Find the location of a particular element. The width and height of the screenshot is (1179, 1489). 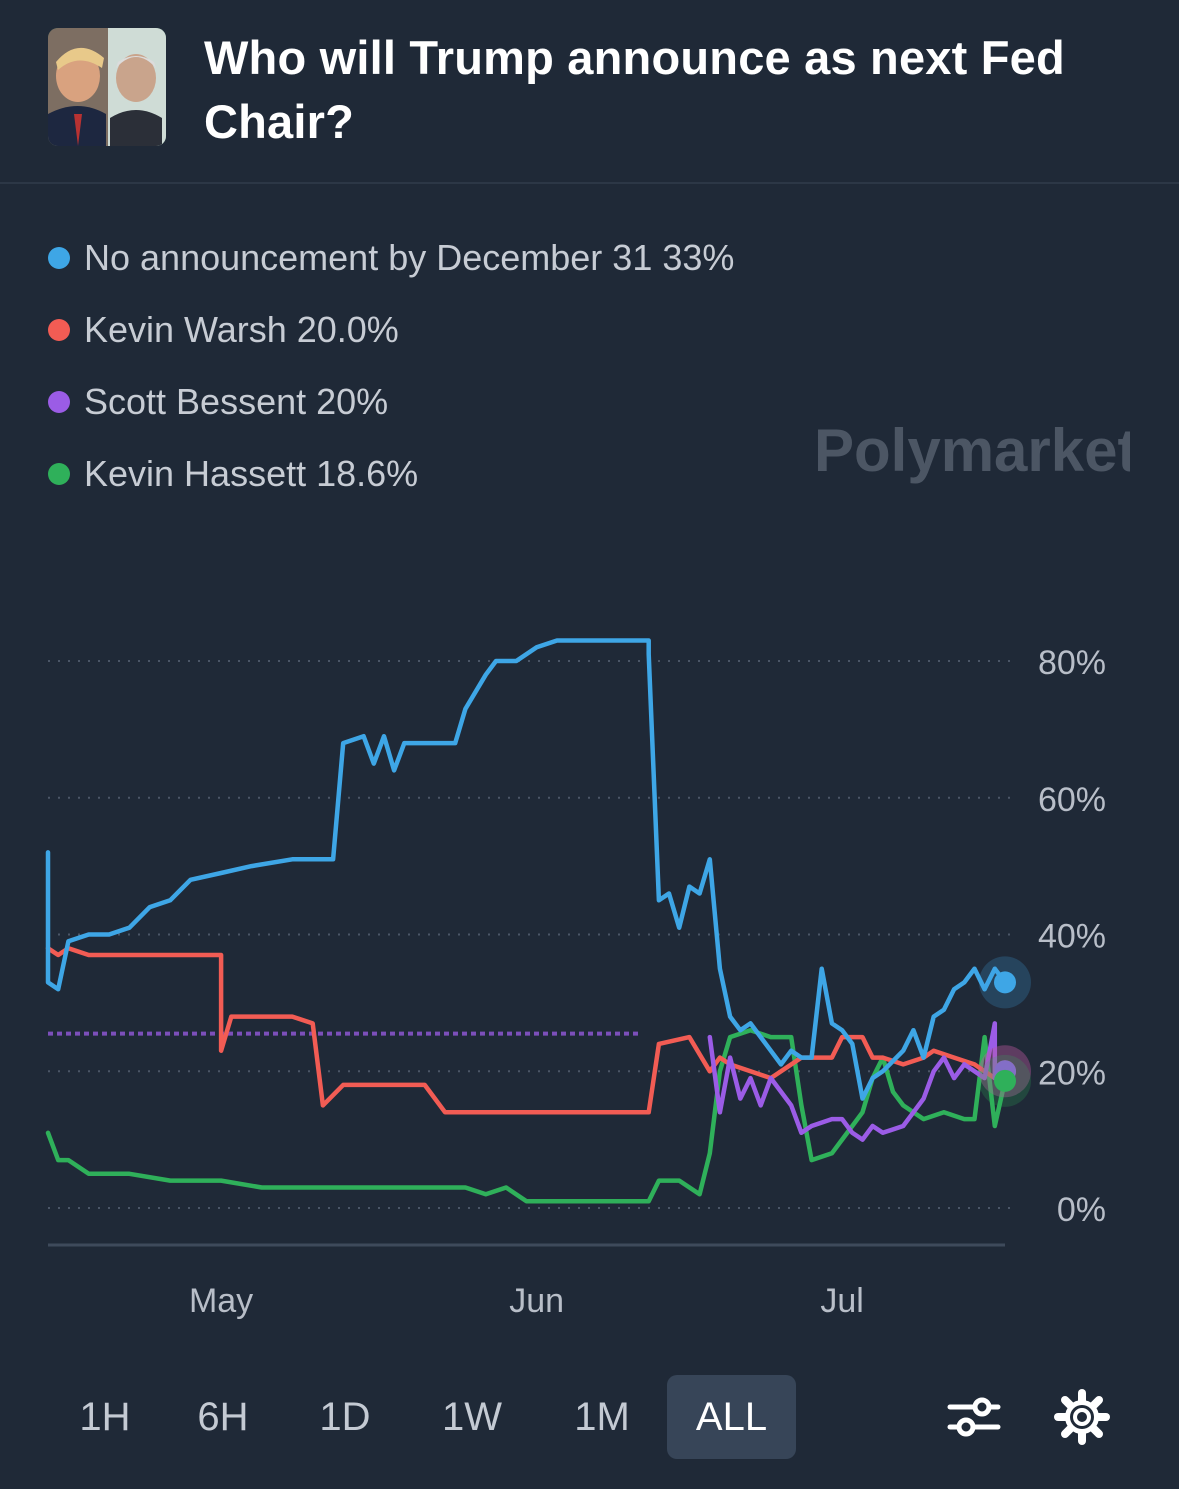

legend-item-scott-bessent: Scott Bessent 20% is located at coordinates (391, 402).